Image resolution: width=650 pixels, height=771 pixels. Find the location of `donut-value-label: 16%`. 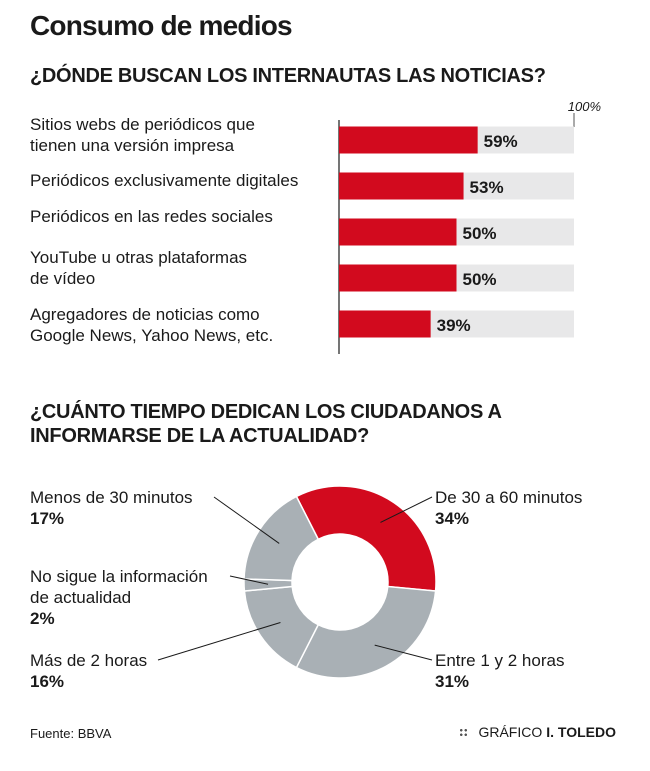

donut-value-label: 16% is located at coordinates (47, 681).